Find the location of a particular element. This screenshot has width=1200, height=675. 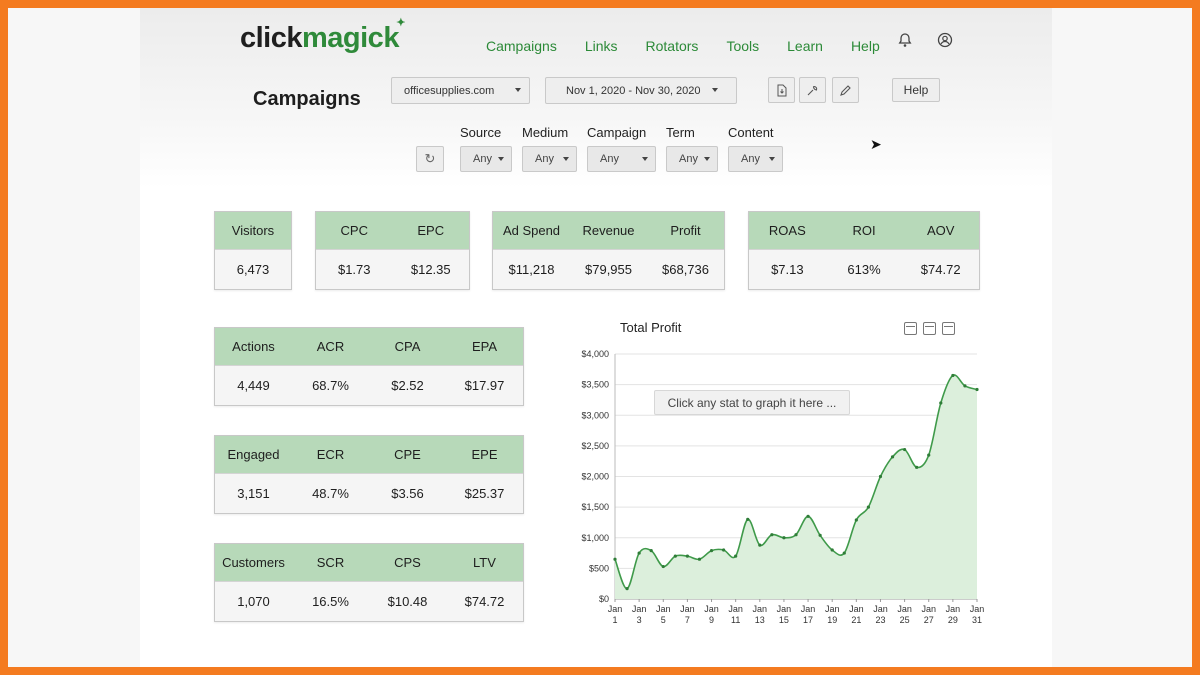

help-button: Help is located at coordinates (916, 90).